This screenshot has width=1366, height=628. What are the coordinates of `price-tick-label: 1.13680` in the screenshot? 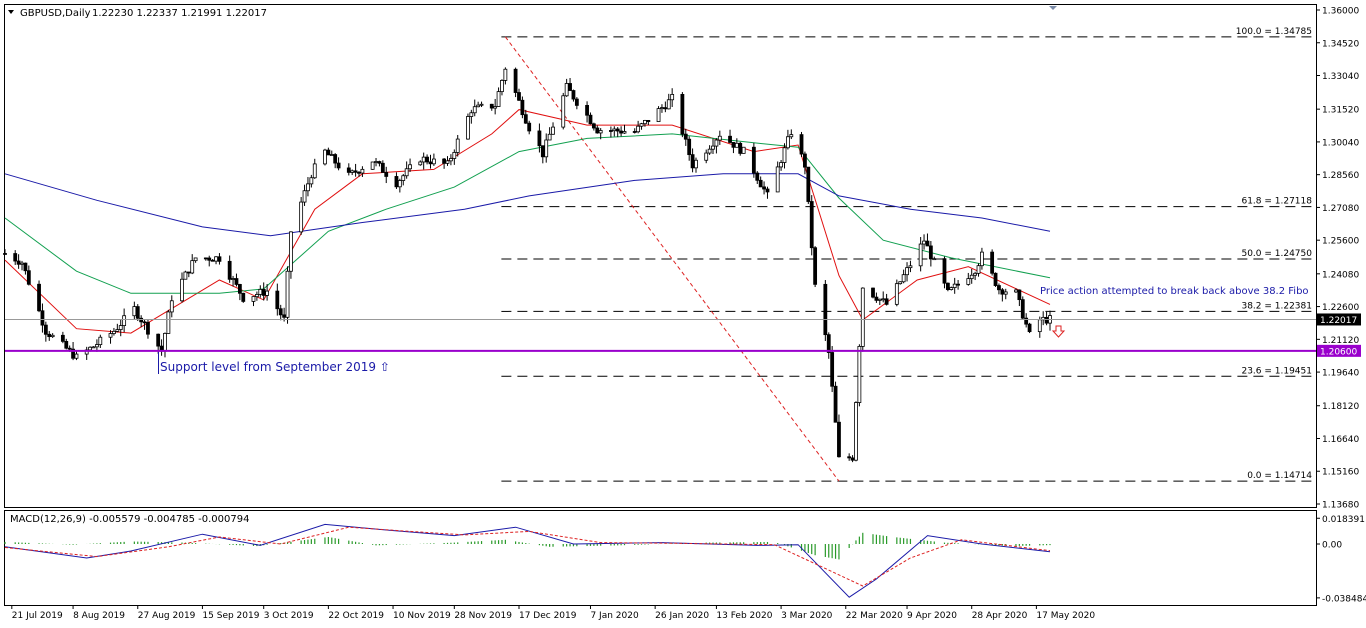 It's located at (1340, 506).